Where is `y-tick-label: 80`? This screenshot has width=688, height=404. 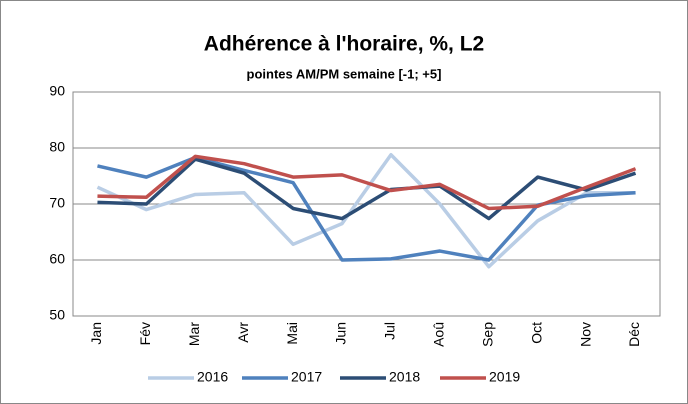
y-tick-label: 80 is located at coordinates (57, 147).